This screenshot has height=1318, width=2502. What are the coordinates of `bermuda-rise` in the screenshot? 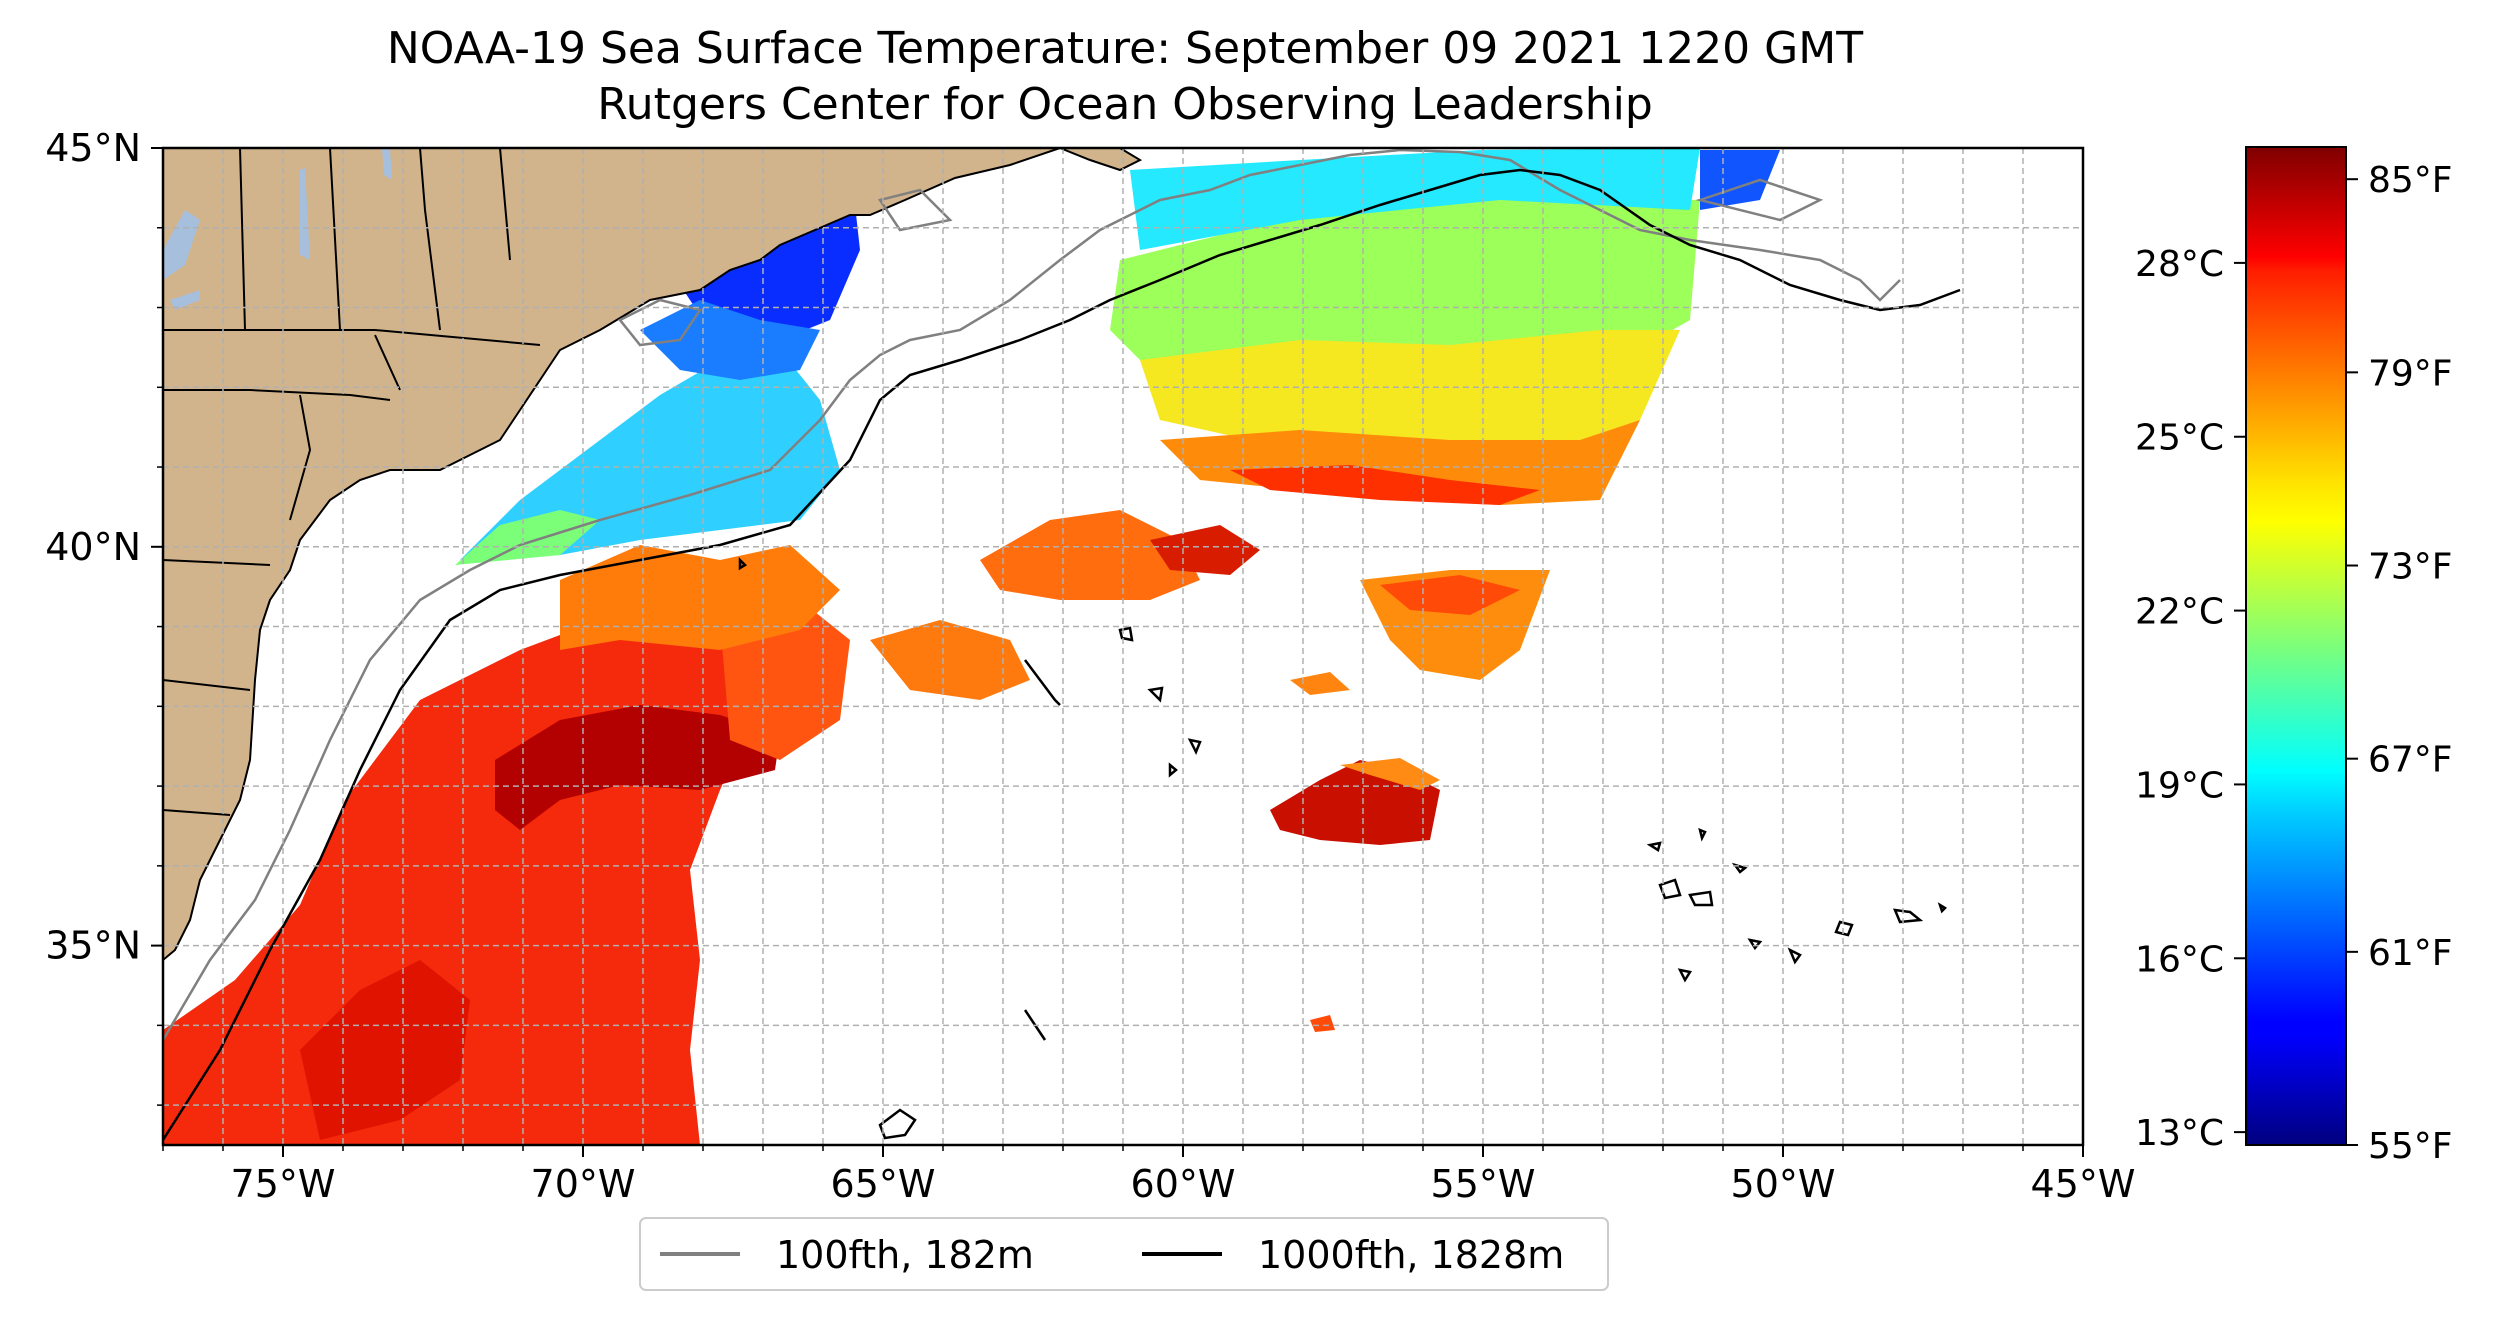 It's located at (897, 1124).